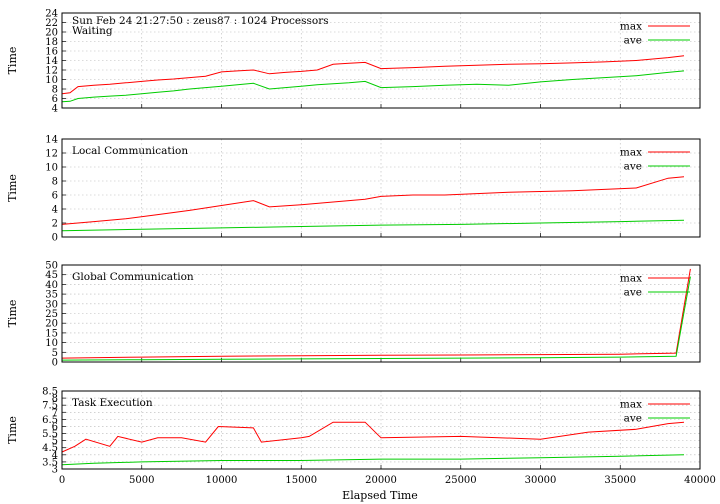 This screenshot has width=720, height=504. Describe the element at coordinates (51, 52) in the screenshot. I see `y-tick-label: 16` at that location.